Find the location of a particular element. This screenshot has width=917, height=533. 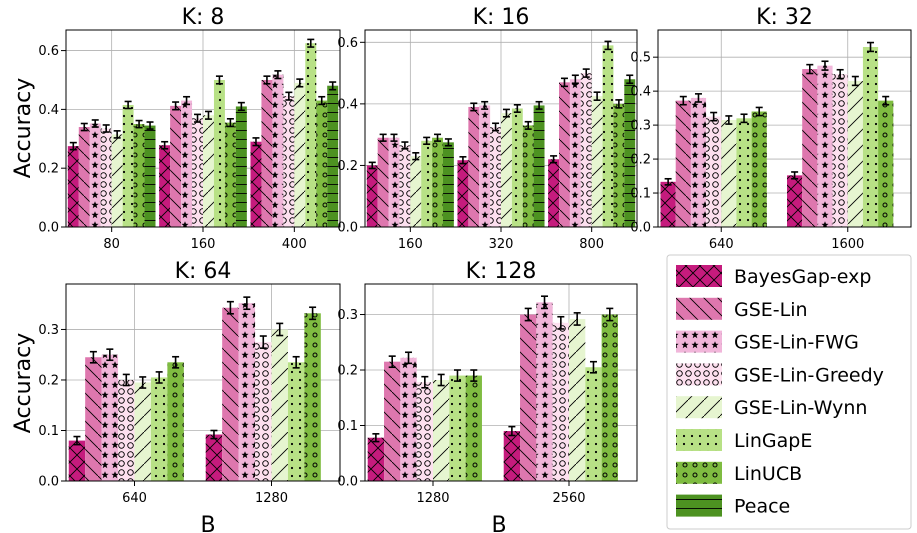

x-axis-label-left: B is located at coordinates (207, 523).